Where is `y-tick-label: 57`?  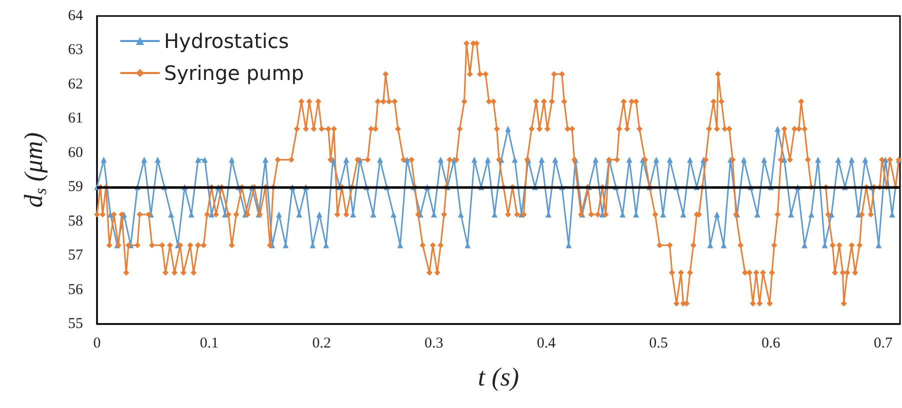
y-tick-label: 57 is located at coordinates (76, 256).